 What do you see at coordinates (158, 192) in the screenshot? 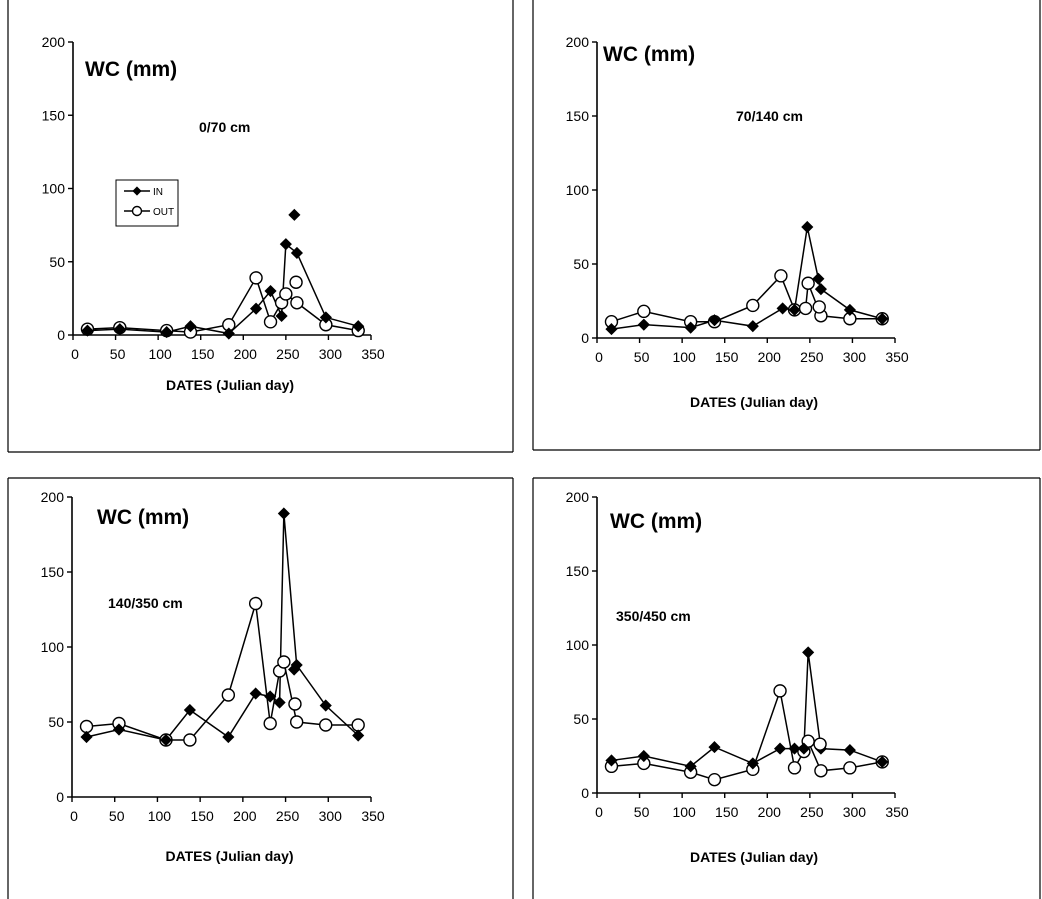
I see `legend-entry-in: IN` at bounding box center [158, 192].